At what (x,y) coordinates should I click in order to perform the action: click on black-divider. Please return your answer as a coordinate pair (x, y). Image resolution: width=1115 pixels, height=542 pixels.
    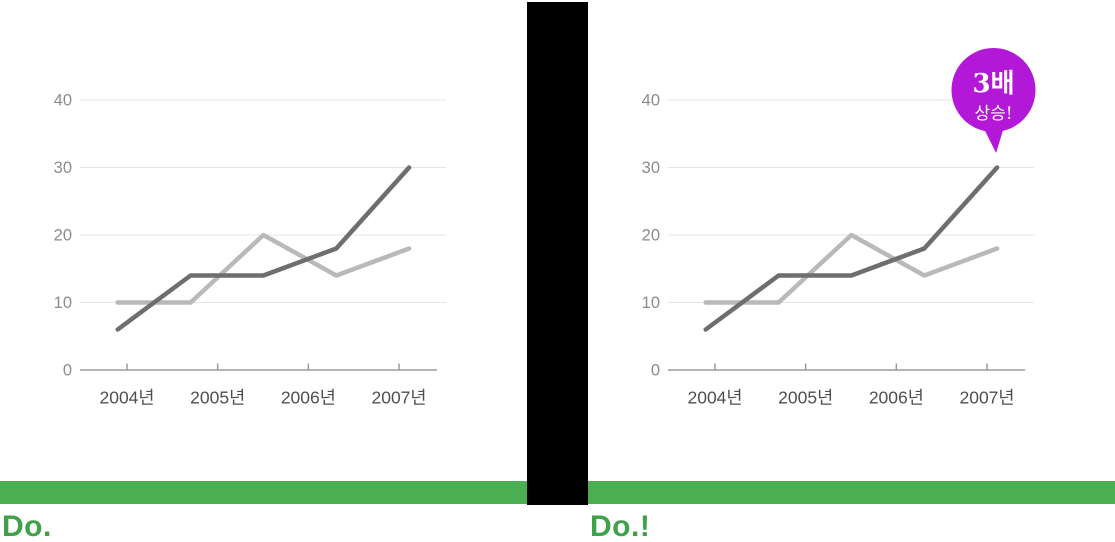
    Looking at the image, I should click on (557, 253).